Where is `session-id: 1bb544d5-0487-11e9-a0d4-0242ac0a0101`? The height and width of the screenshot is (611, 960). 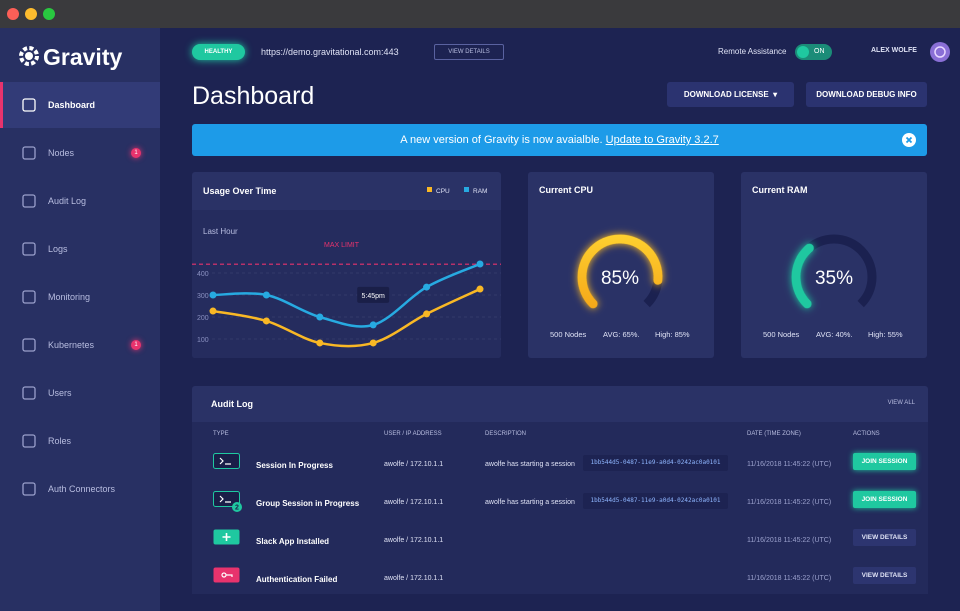
session-id: 1bb544d5-0487-11e9-a0d4-0242ac0a0101 is located at coordinates (655, 463).